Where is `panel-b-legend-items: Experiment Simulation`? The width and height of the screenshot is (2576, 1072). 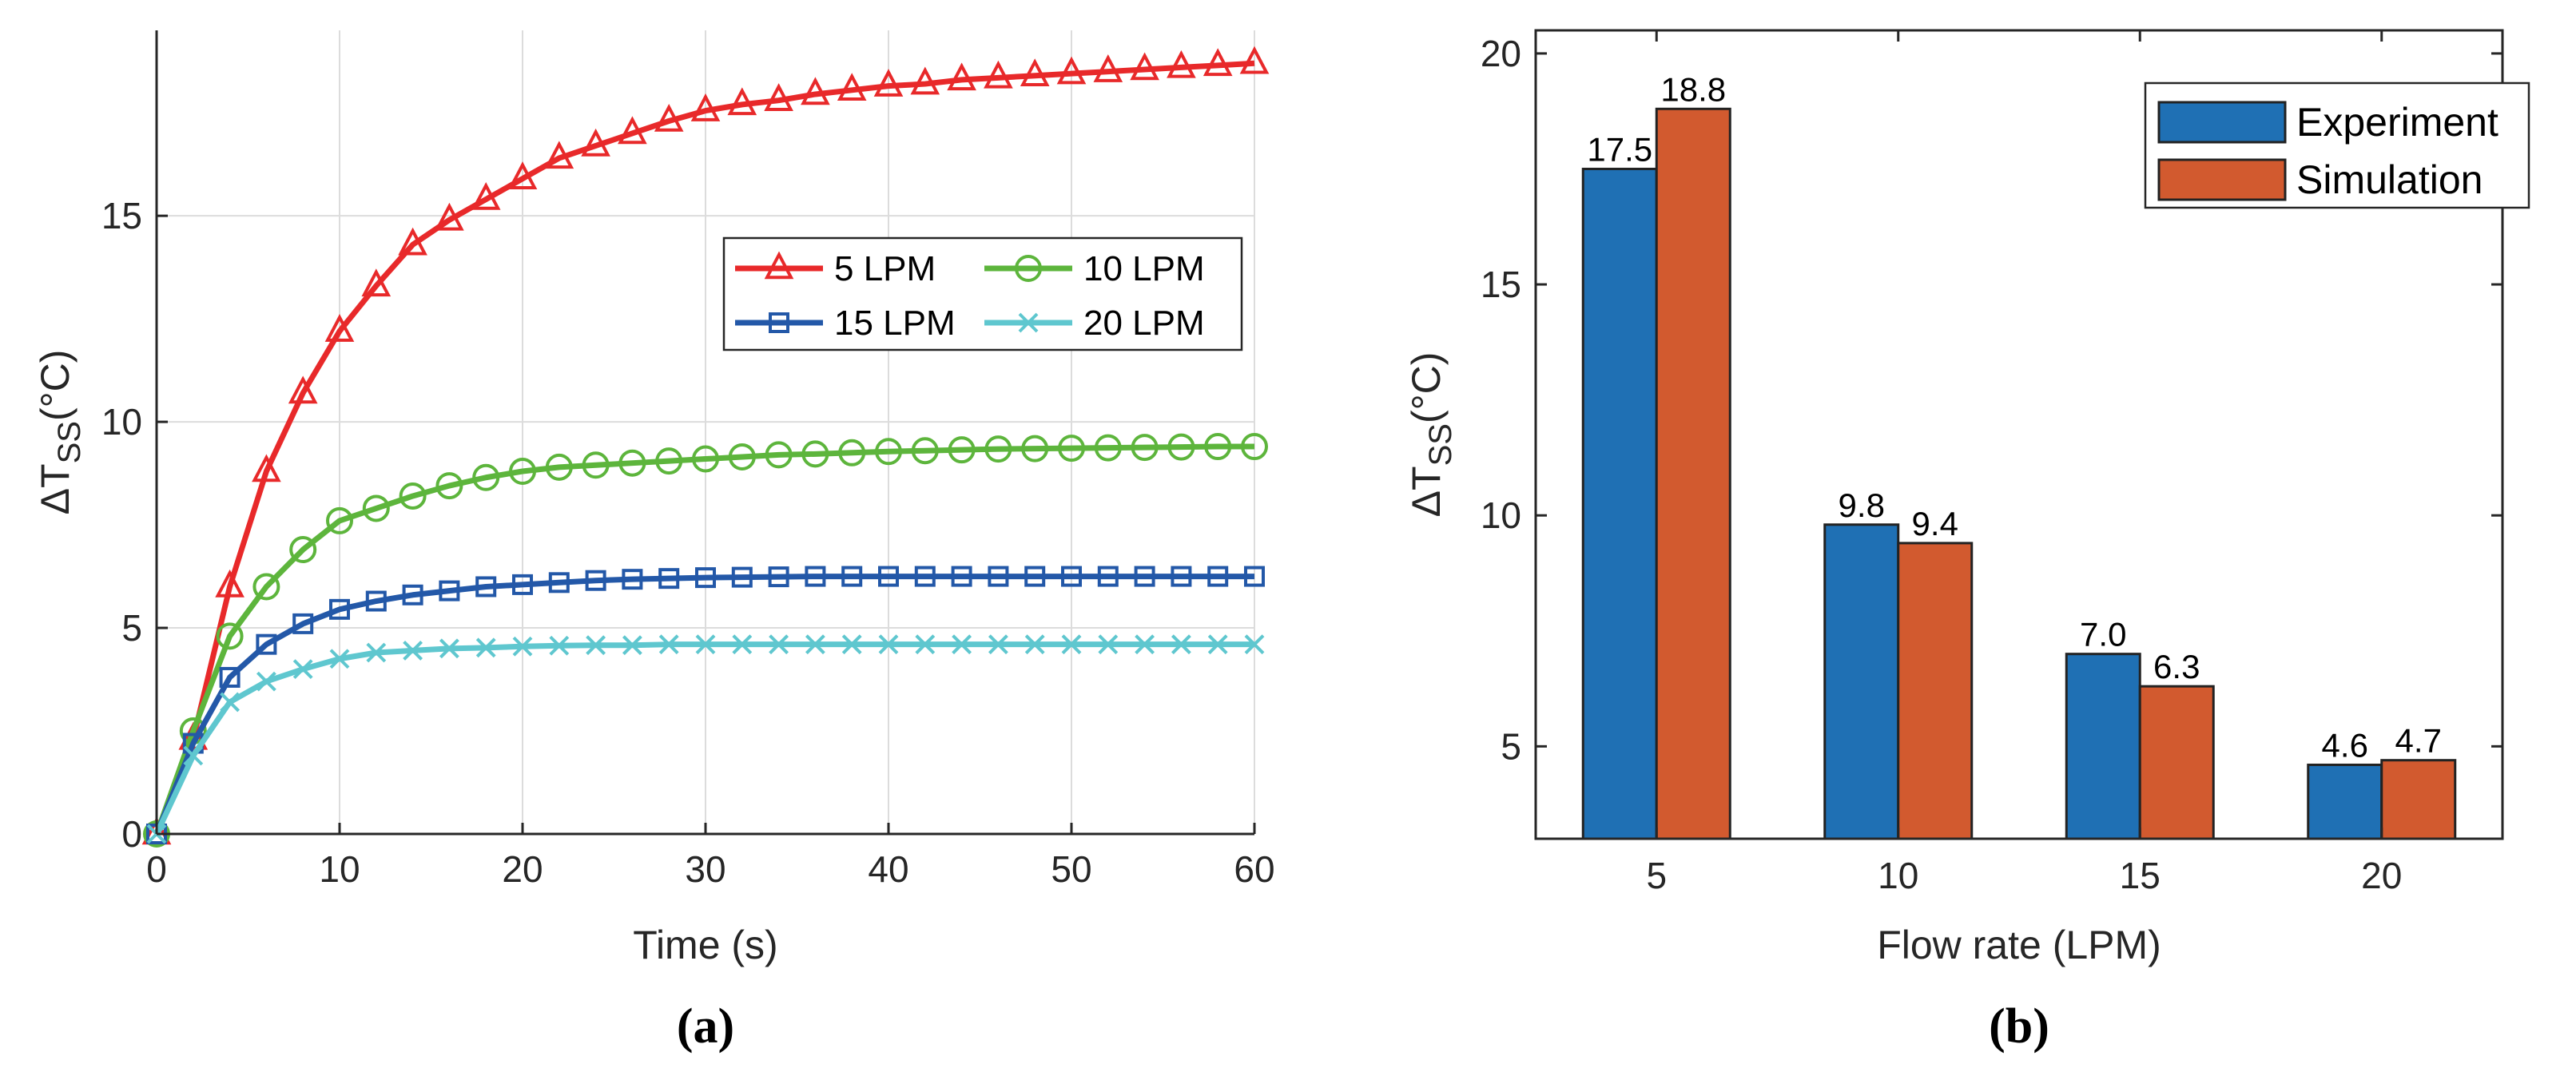
panel-b-legend-items: Experiment Simulation is located at coordinates (2327, 151).